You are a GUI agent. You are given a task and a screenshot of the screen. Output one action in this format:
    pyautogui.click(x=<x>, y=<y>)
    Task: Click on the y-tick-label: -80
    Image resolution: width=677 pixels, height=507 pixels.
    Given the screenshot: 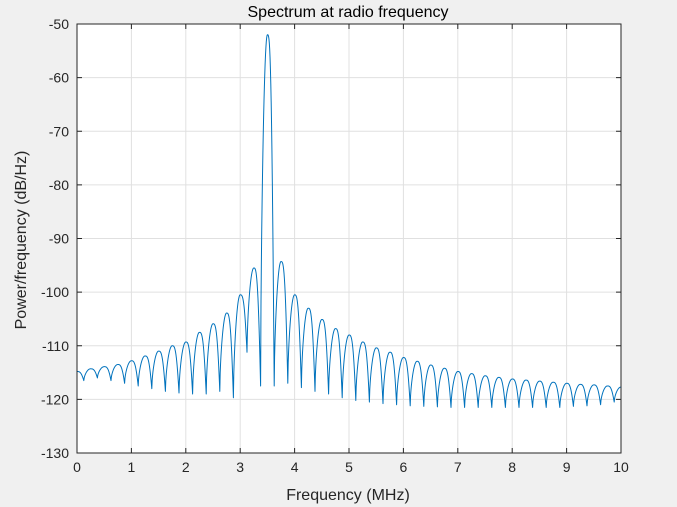 What is the action you would take?
    pyautogui.click(x=59, y=185)
    